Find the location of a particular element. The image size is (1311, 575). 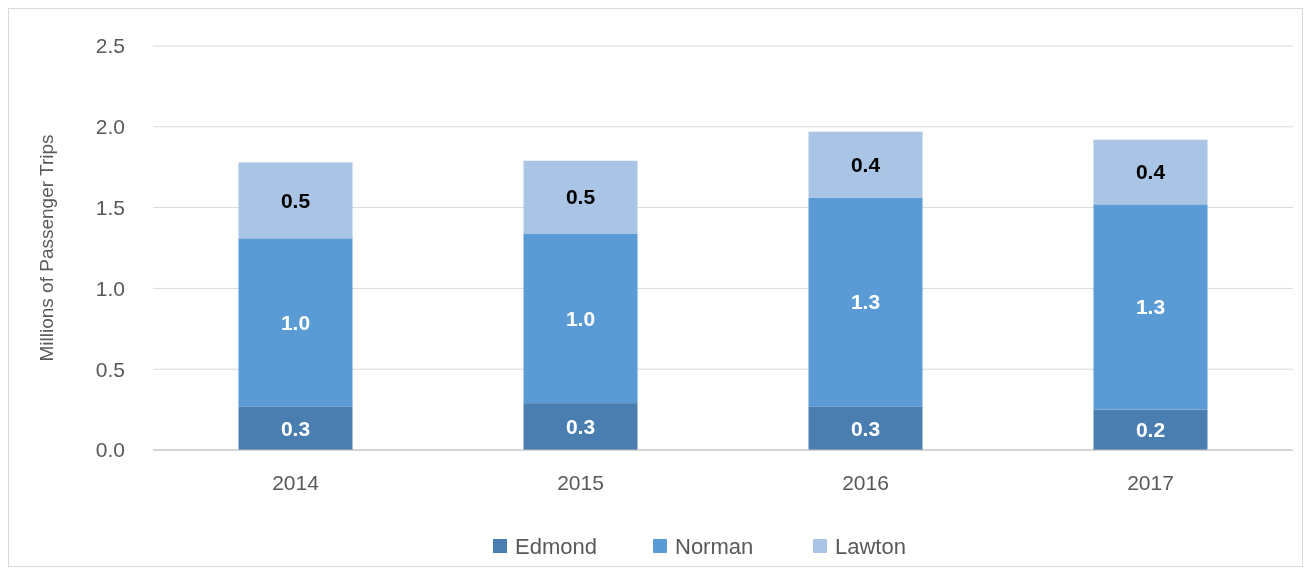

y-tick-label: 0.5 is located at coordinates (110, 369).